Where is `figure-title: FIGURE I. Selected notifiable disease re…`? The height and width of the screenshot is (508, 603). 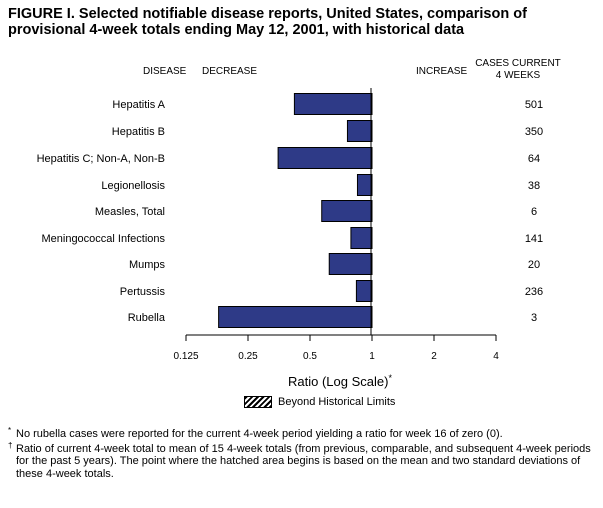
figure-title: FIGURE I. Selected notifiable disease re… is located at coordinates (267, 22).